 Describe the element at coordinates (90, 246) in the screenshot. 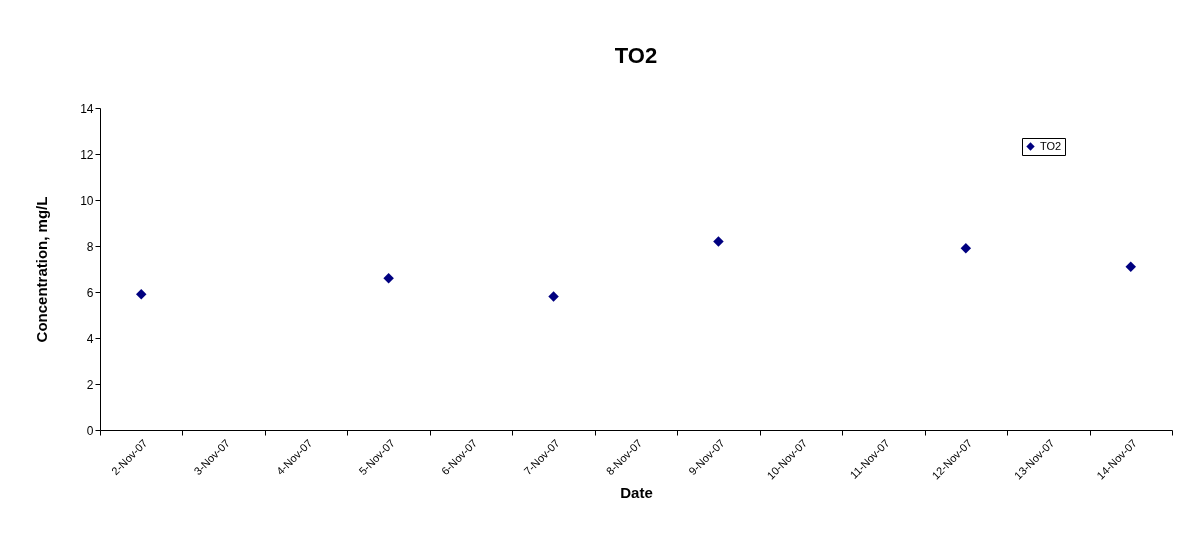

I see `y-tick-label: 8` at that location.